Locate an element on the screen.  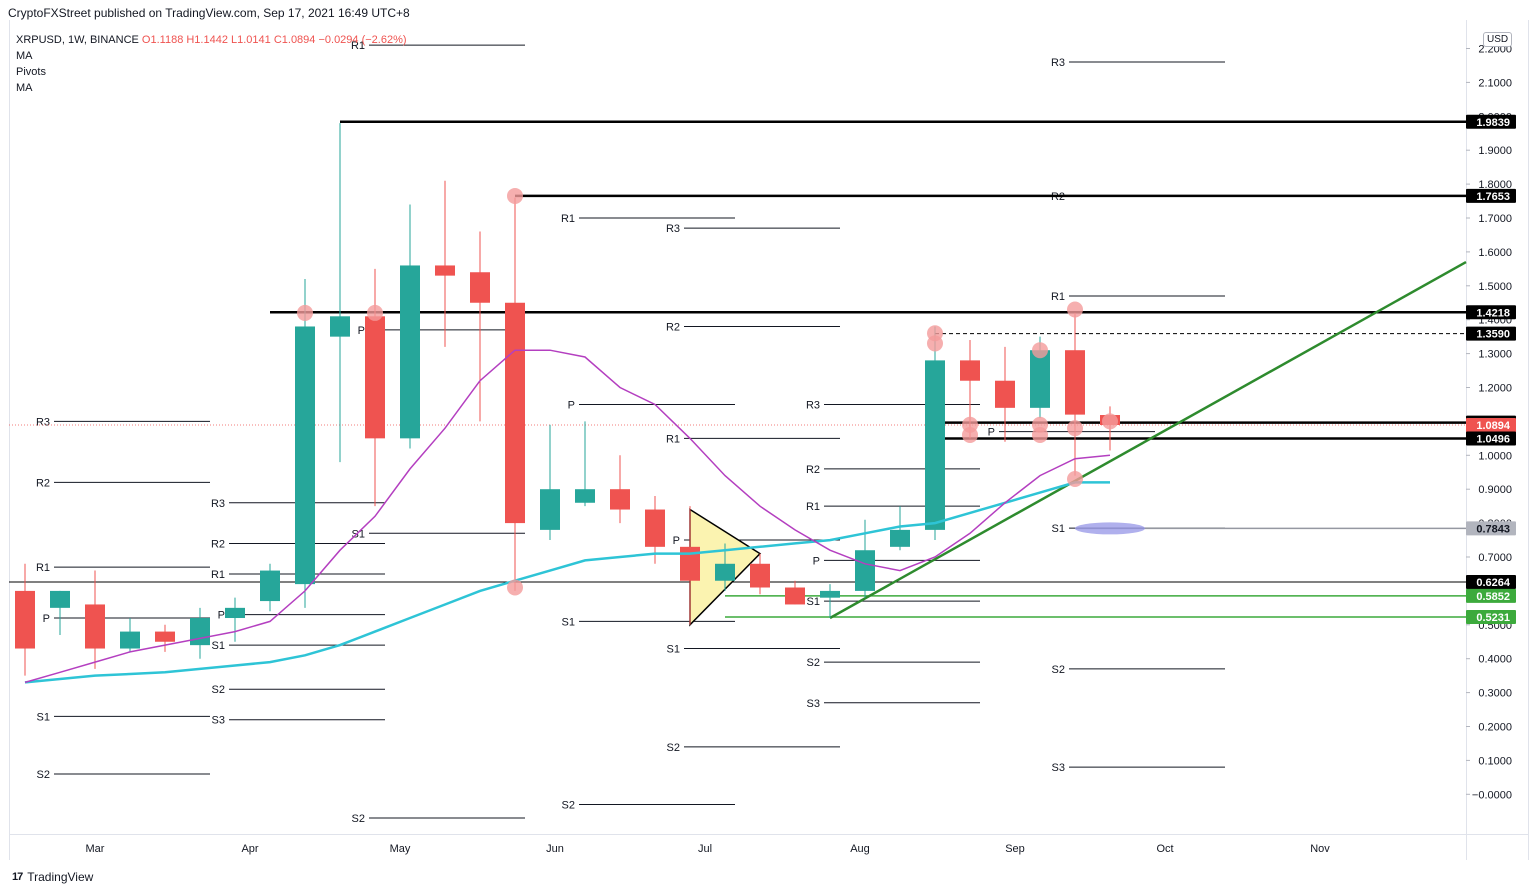
x-tick-label: Apr is located at coordinates (249, 849).